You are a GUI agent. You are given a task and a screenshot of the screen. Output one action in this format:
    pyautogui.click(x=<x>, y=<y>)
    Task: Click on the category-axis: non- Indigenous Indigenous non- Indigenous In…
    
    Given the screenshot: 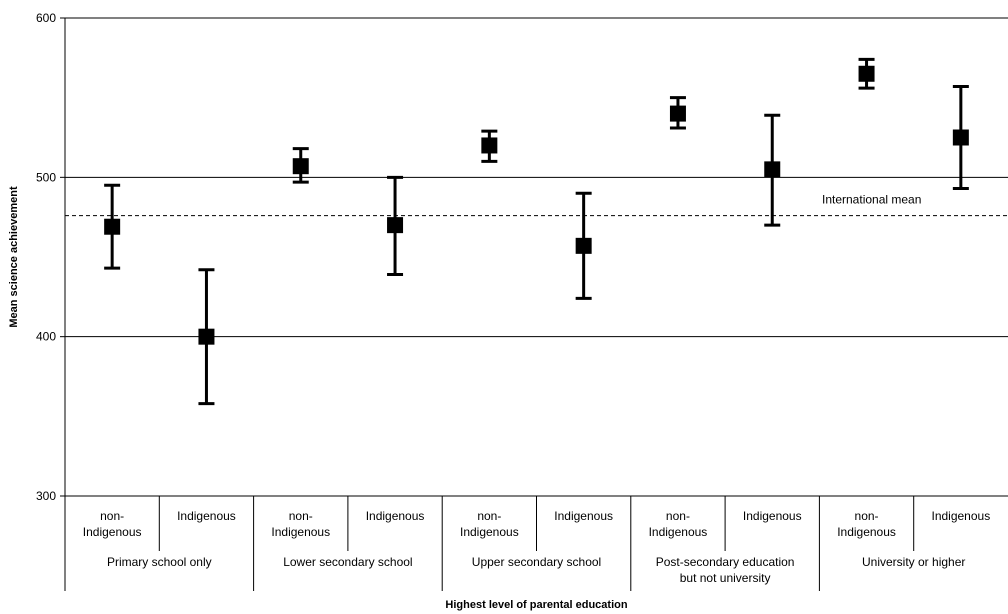 What is the action you would take?
    pyautogui.click(x=527, y=543)
    